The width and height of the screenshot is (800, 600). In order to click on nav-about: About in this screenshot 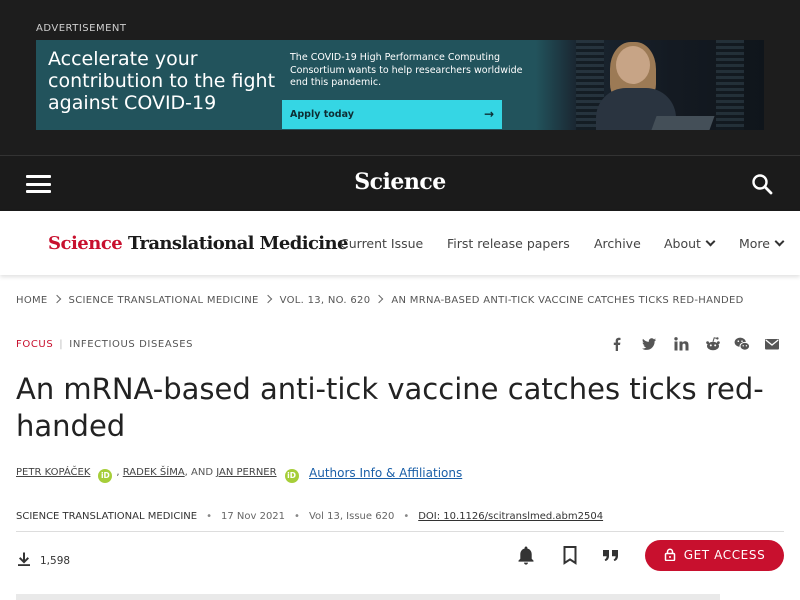, I will do `click(690, 243)`.